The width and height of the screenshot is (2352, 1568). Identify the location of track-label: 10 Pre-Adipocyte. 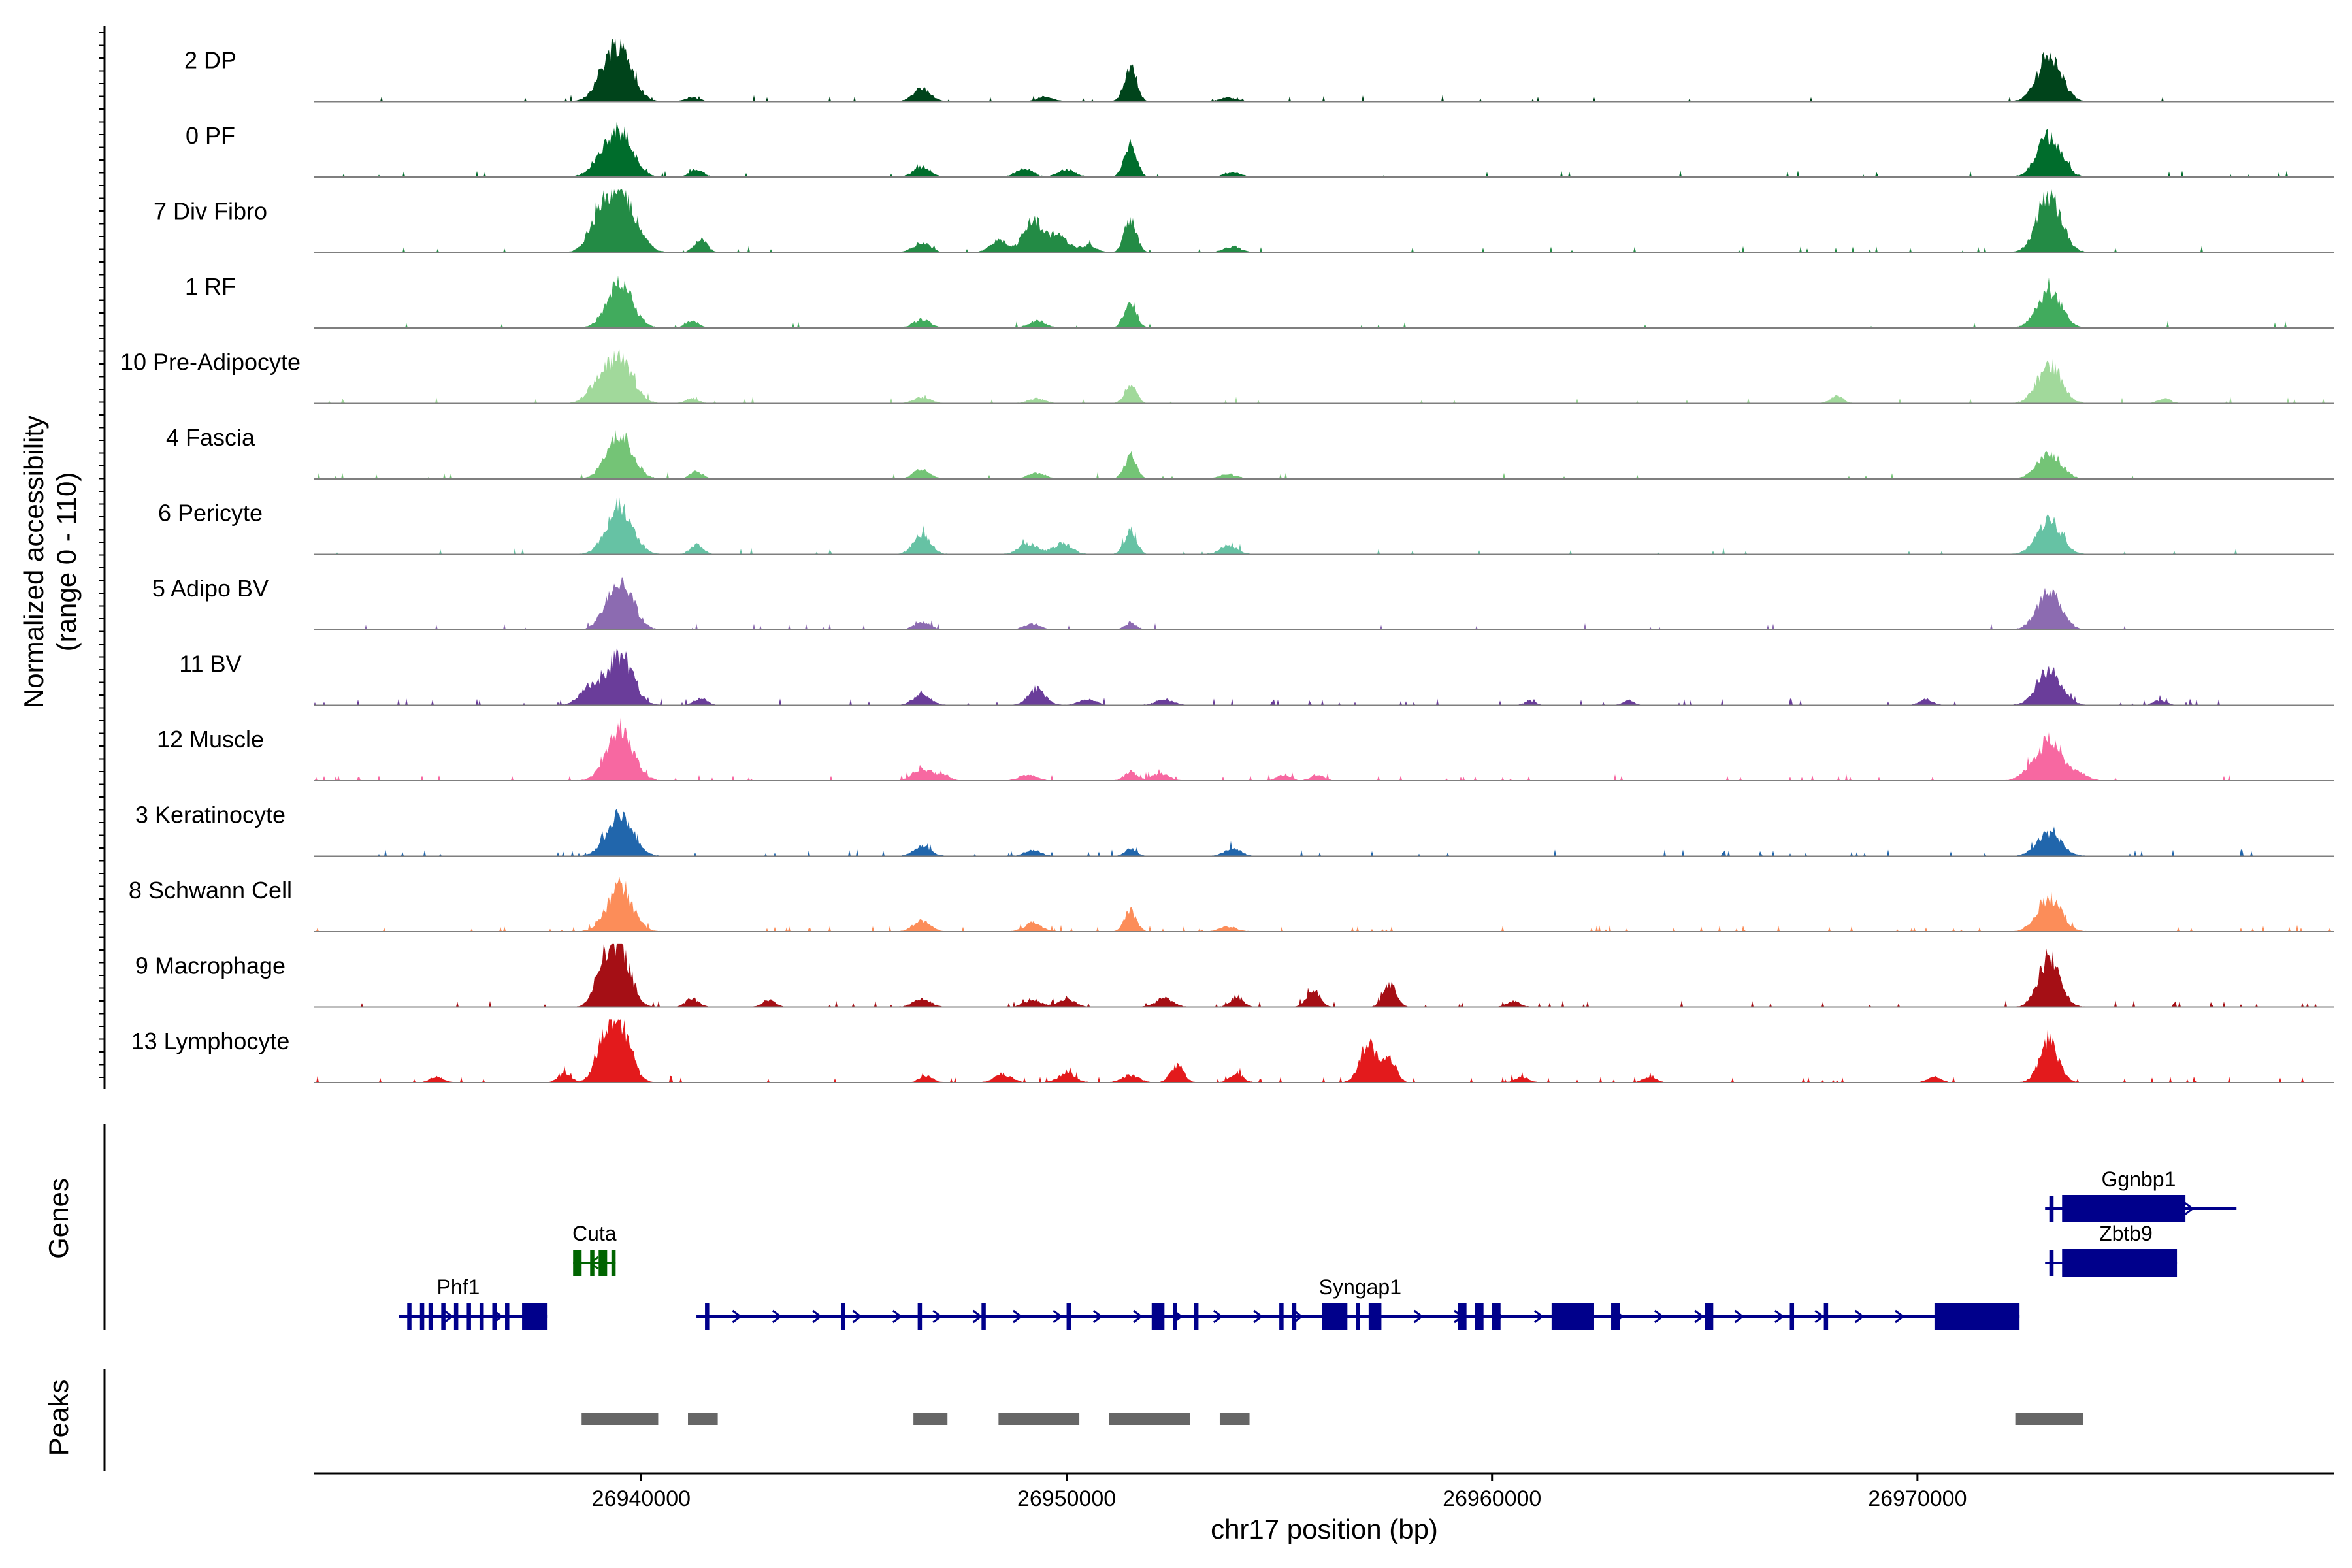
(210, 362).